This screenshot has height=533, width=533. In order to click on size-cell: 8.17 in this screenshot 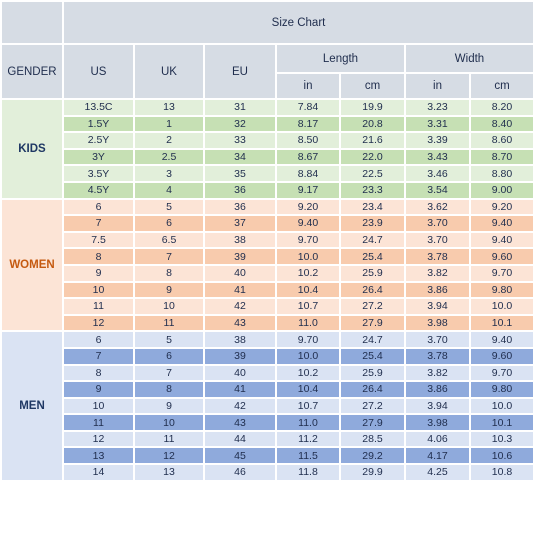, I will do `click(308, 124)`.